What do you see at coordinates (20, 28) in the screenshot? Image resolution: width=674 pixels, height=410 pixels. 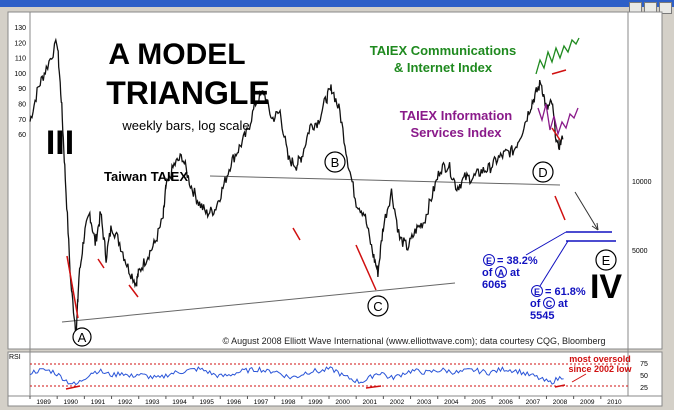 I see `left-tick-130: 130` at bounding box center [20, 28].